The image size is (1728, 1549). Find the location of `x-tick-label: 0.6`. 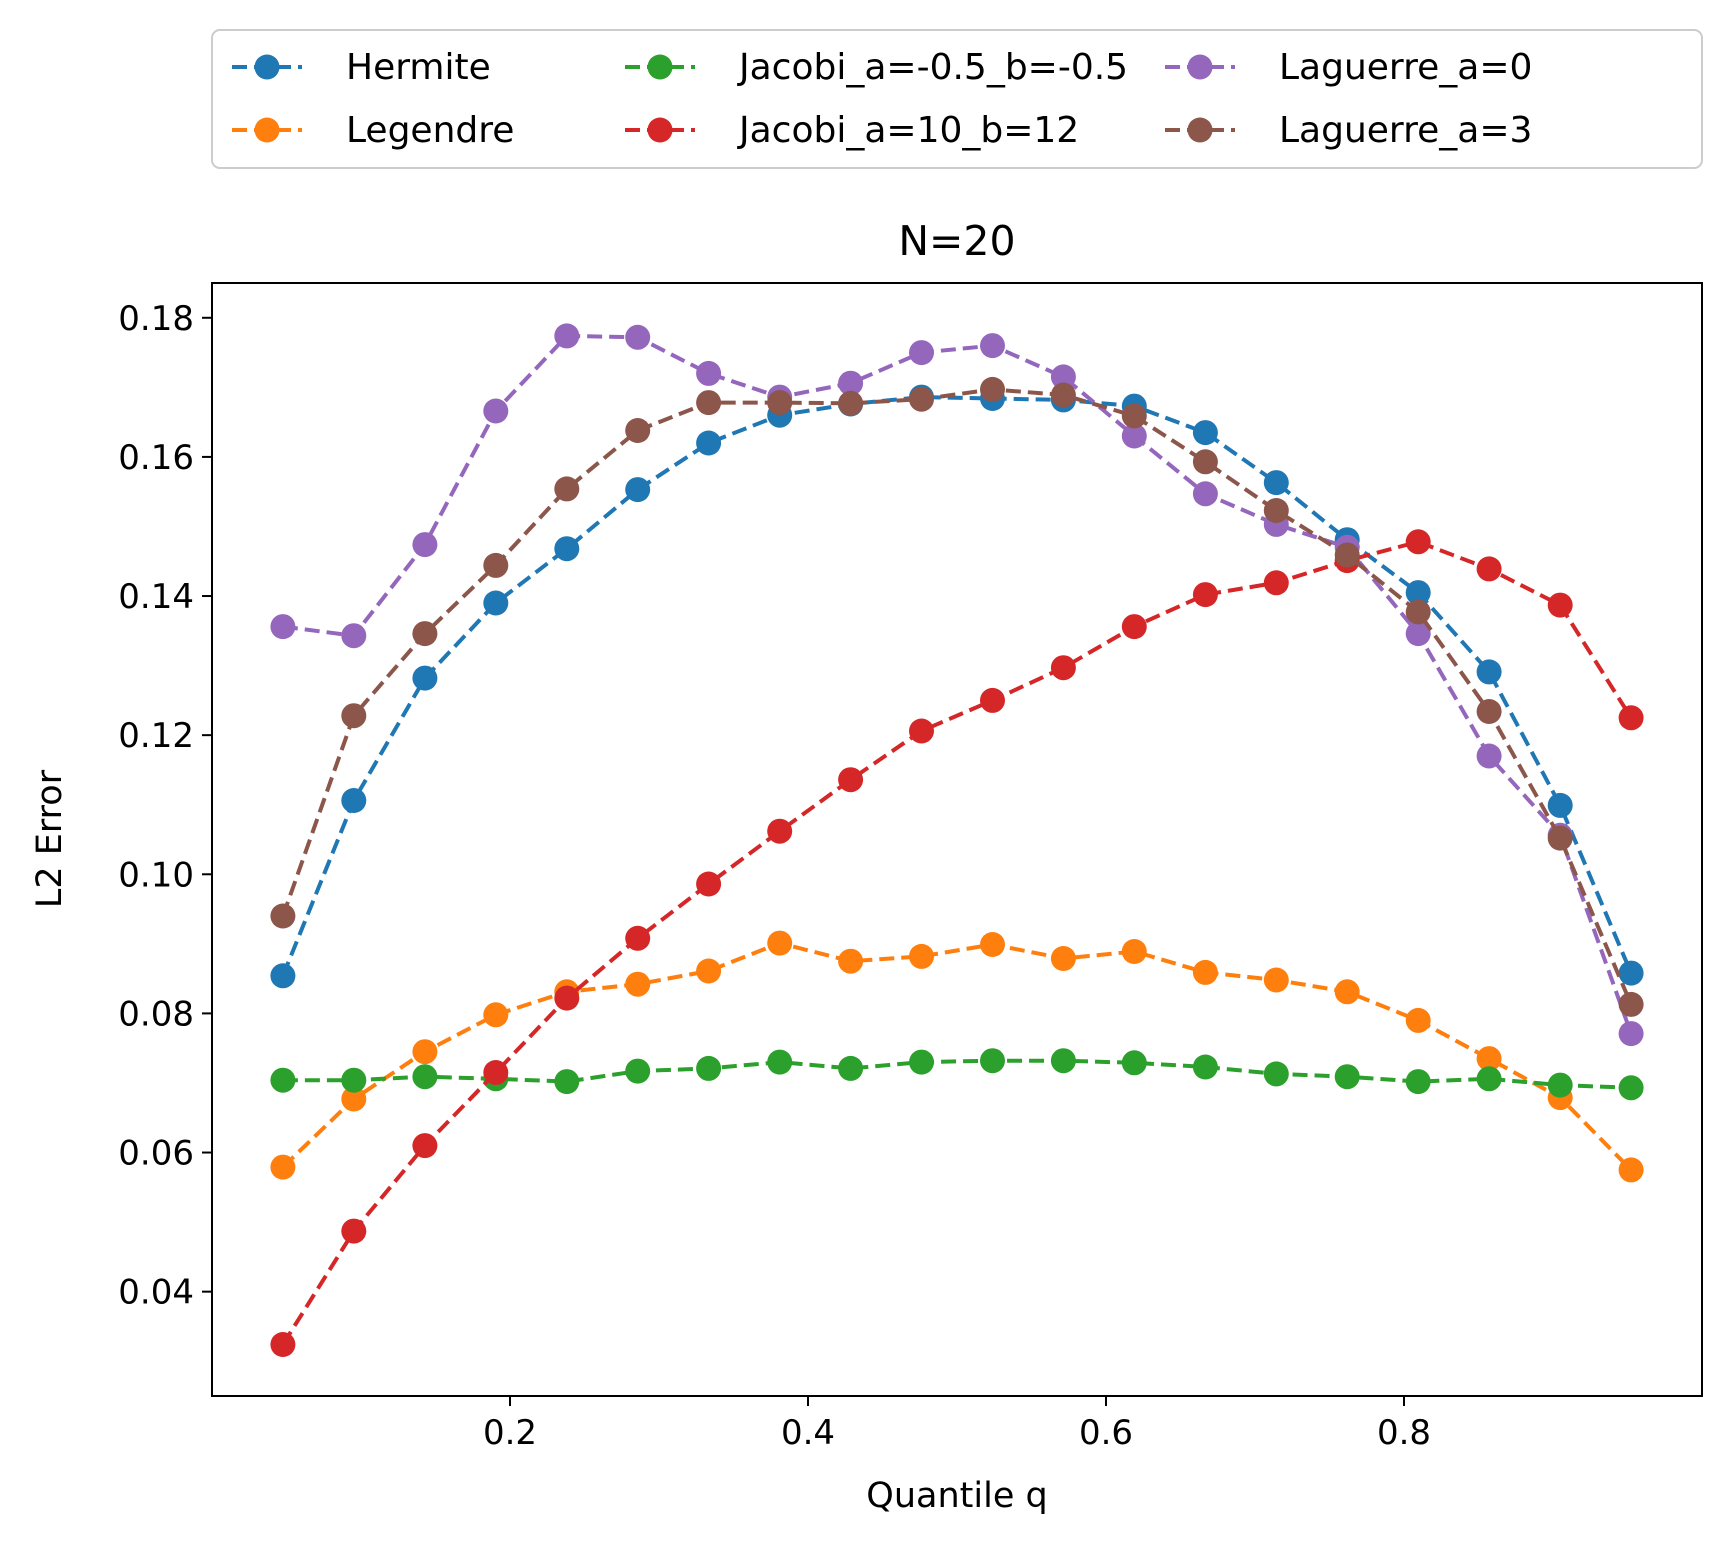

x-tick-label: 0.6 is located at coordinates (1106, 1433).